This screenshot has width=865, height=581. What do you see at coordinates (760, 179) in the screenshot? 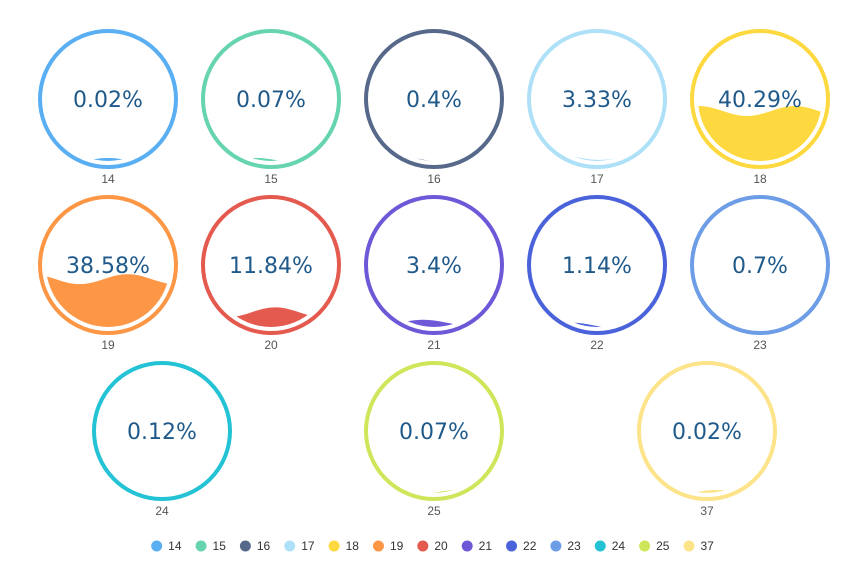
I see `category-label-18: 18` at bounding box center [760, 179].